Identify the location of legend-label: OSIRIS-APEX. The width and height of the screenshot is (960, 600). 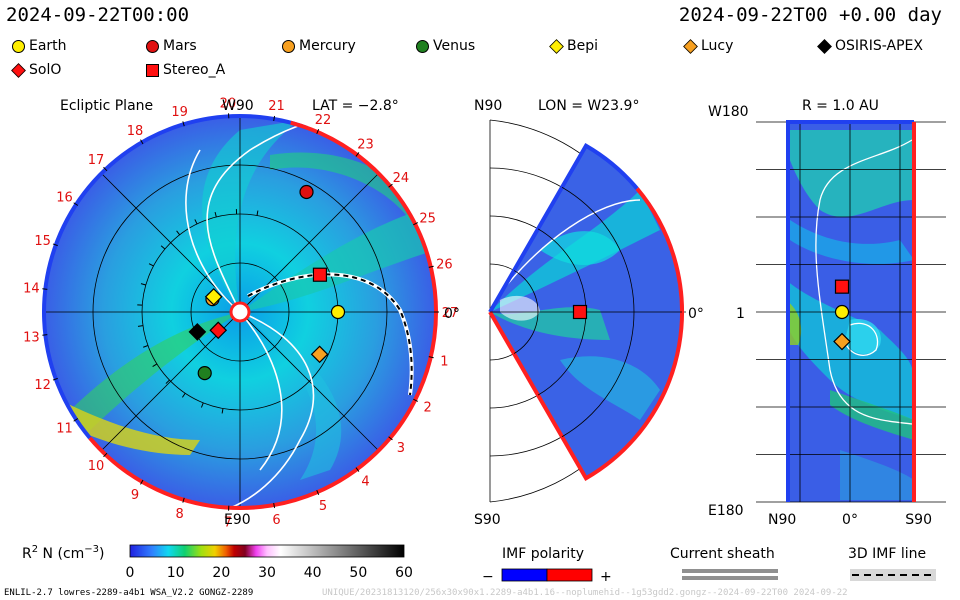
(879, 46).